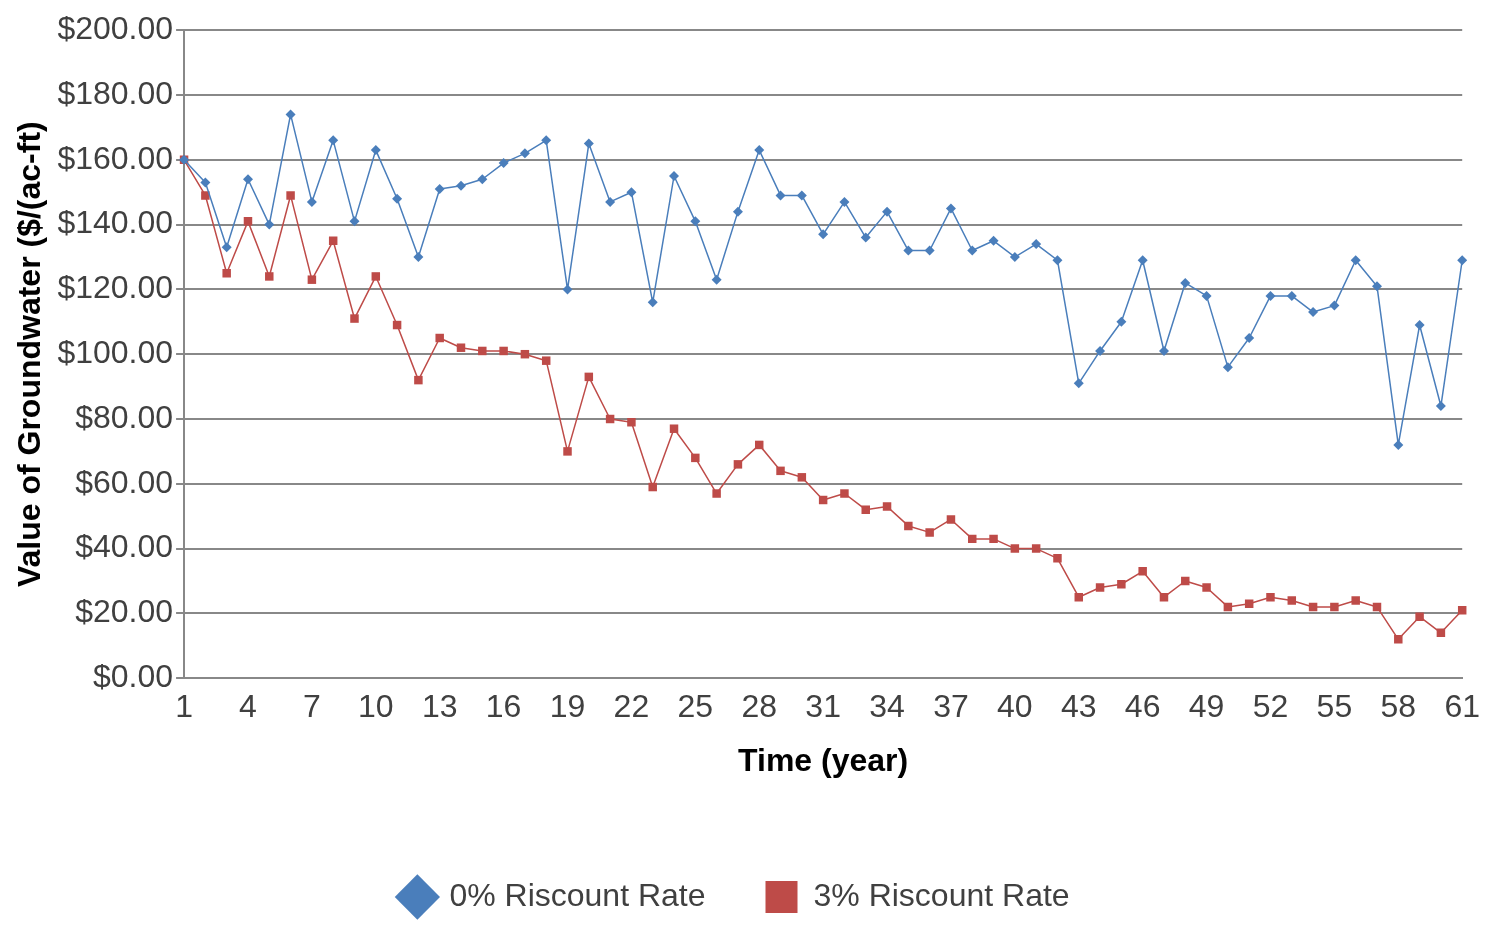  I want to click on y-tick-label: $20.00, so click(124, 611).